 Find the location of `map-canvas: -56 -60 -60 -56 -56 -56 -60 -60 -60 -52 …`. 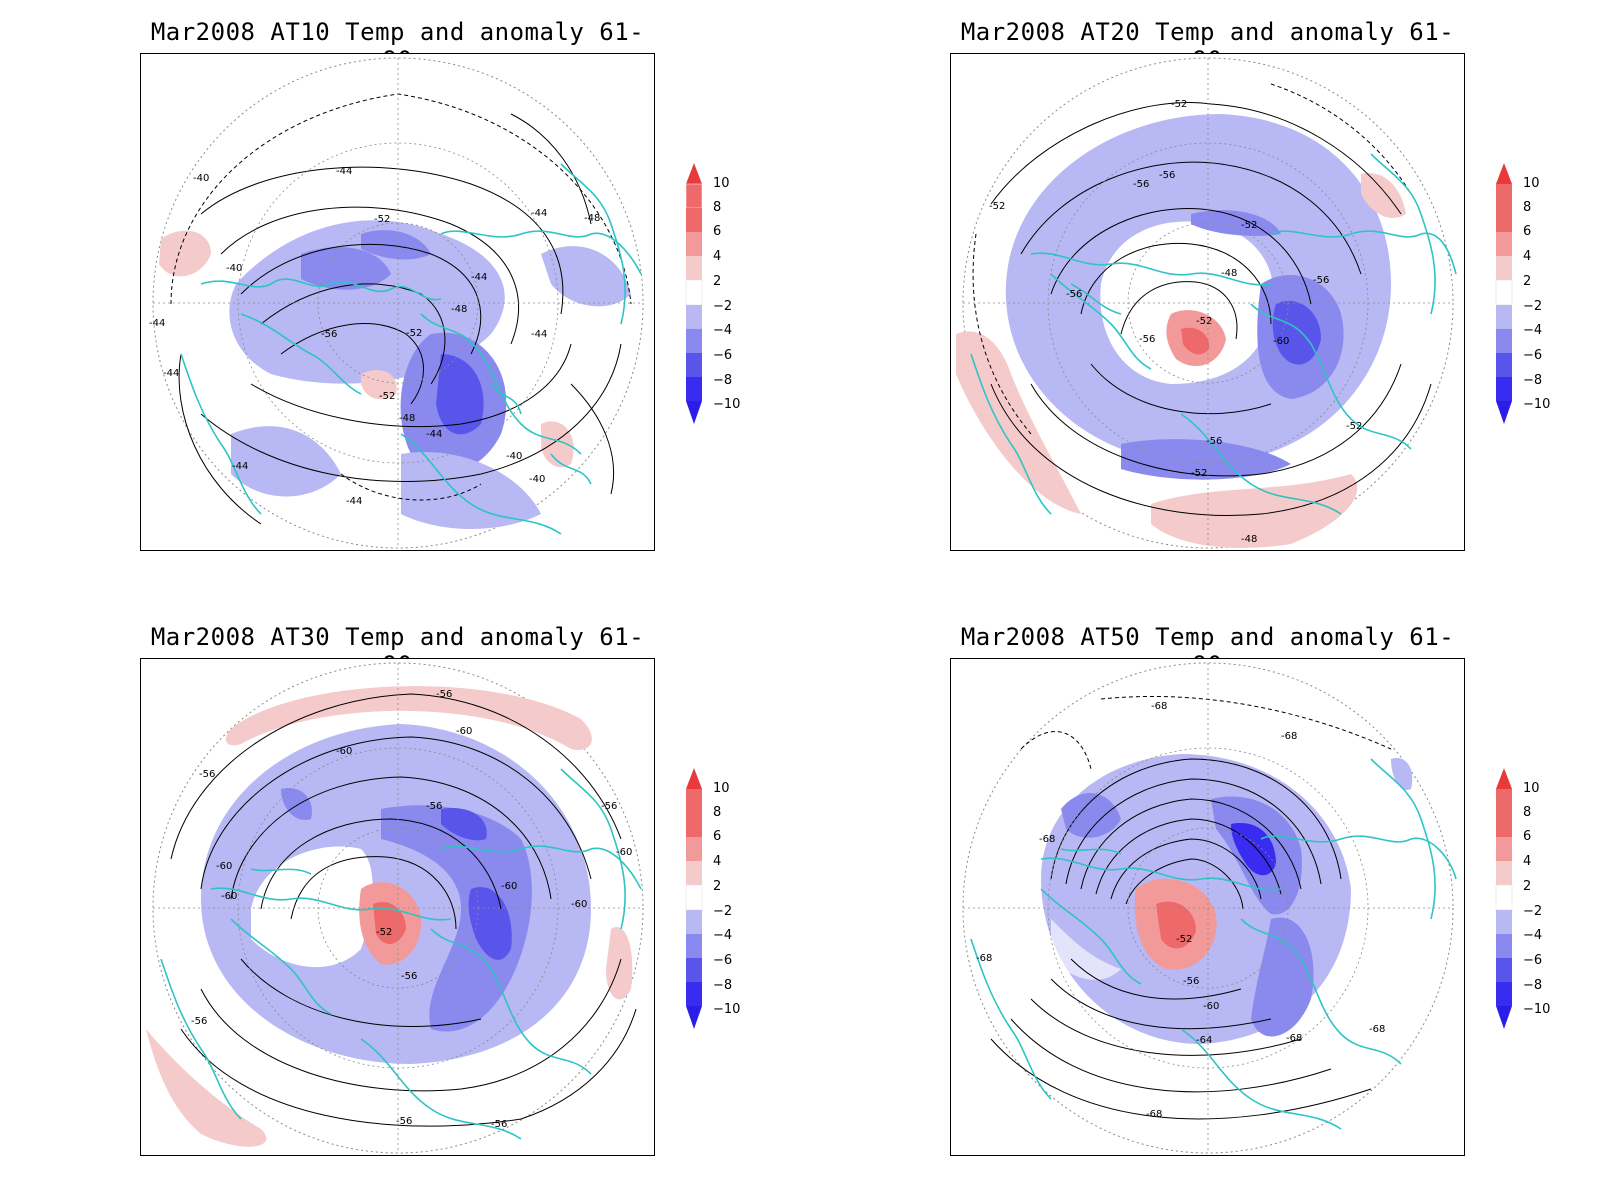

map-canvas: -56 -60 -60 -56 -56 -56 -60 -60 -60 -52 … is located at coordinates (395, 908).